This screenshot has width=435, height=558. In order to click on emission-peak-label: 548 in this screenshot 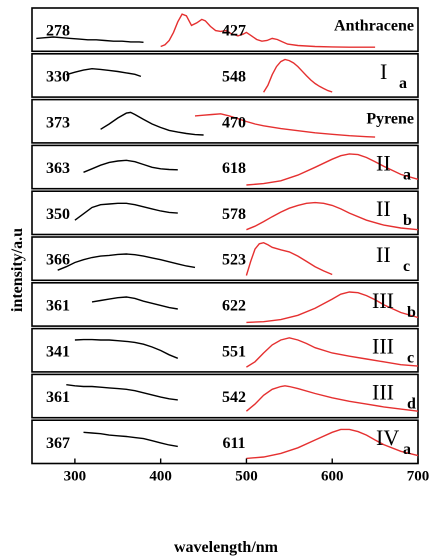, I will do `click(234, 76)`.